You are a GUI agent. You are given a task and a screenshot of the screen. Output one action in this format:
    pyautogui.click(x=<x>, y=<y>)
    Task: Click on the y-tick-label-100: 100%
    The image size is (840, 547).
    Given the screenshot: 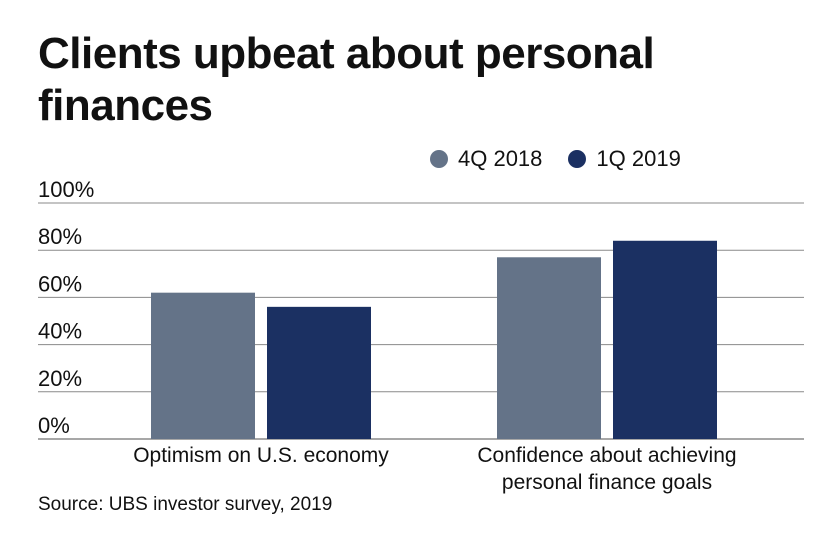 What is the action you would take?
    pyautogui.click(x=66, y=189)
    